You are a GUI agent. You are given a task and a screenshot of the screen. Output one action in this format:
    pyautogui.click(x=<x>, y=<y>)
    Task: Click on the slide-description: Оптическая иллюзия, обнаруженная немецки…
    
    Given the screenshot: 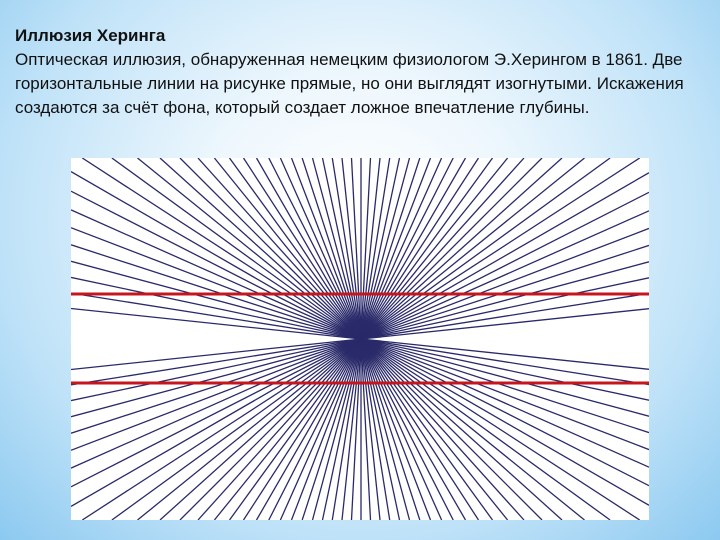 What is the action you would take?
    pyautogui.click(x=349, y=83)
    